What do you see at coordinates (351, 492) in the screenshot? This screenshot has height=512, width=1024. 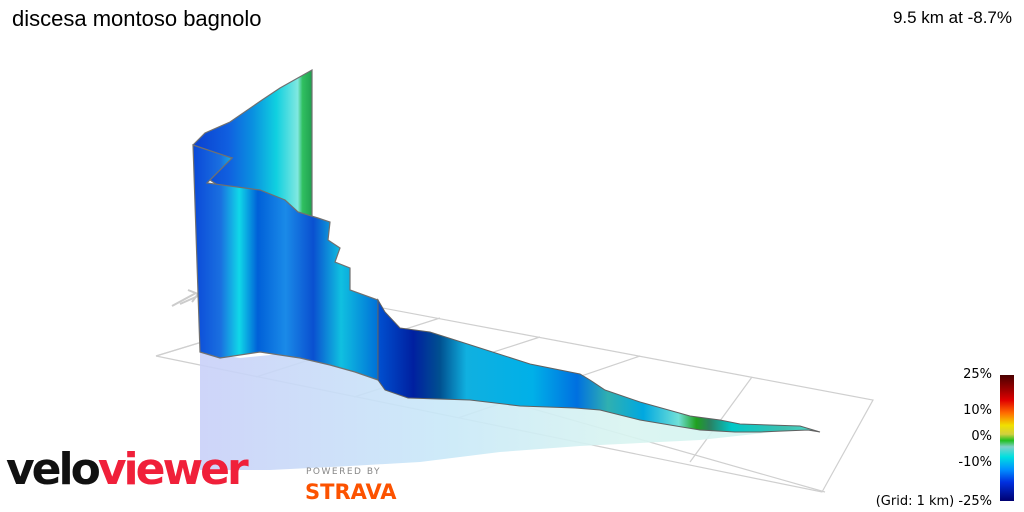 I see `strava-logo: STRAVA` at bounding box center [351, 492].